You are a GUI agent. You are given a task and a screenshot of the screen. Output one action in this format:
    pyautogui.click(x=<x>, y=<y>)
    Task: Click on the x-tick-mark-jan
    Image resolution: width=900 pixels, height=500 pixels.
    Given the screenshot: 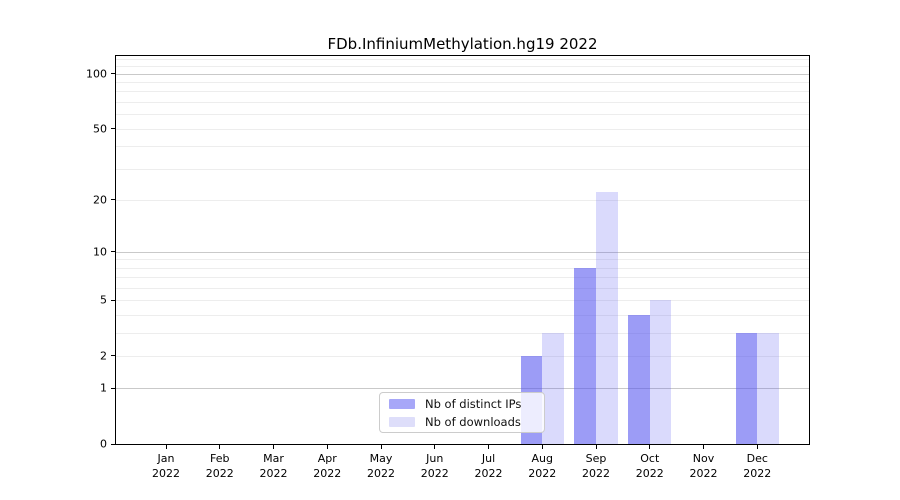 What is the action you would take?
    pyautogui.click(x=166, y=446)
    